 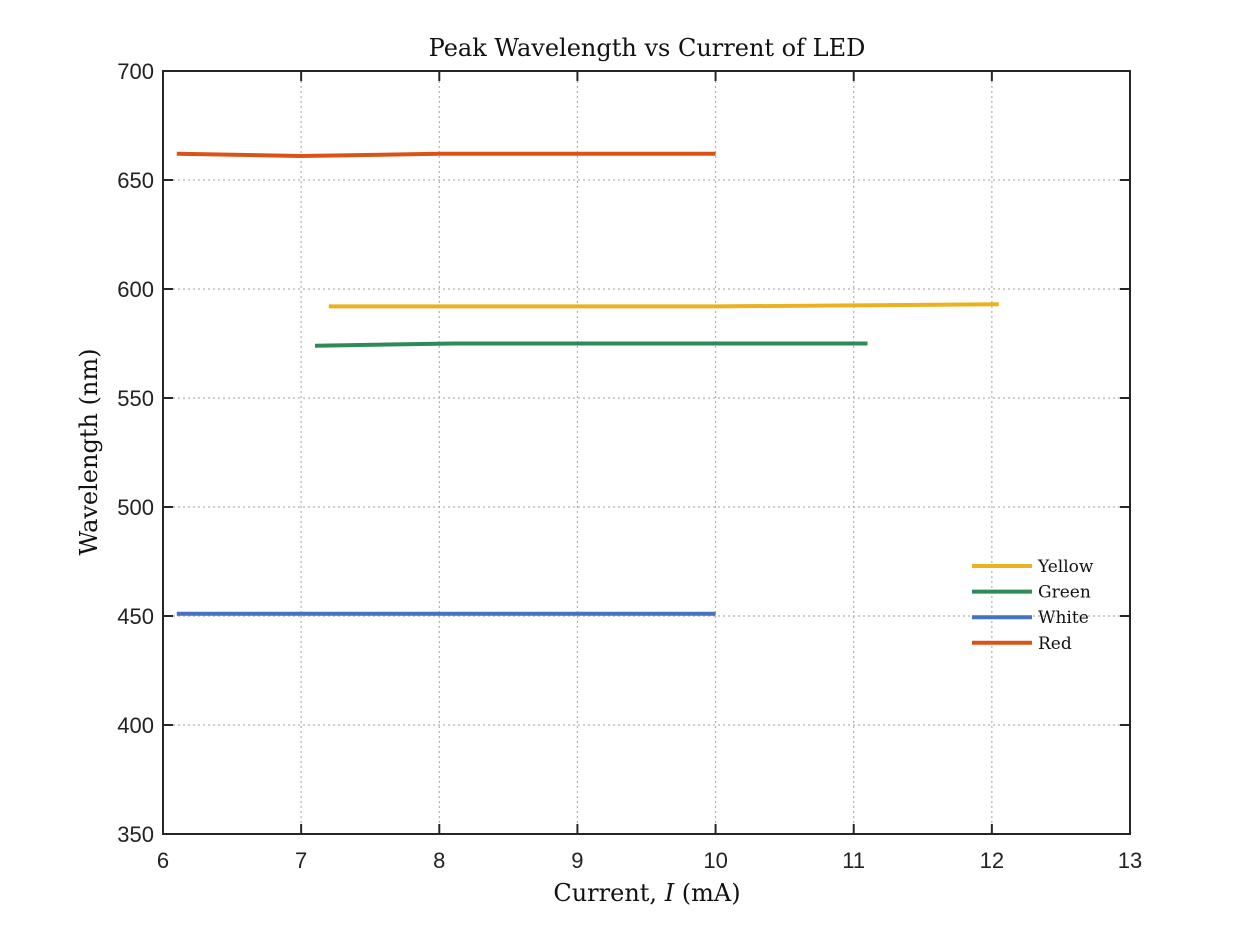 I want to click on x-tick-label: 9, so click(x=577, y=860).